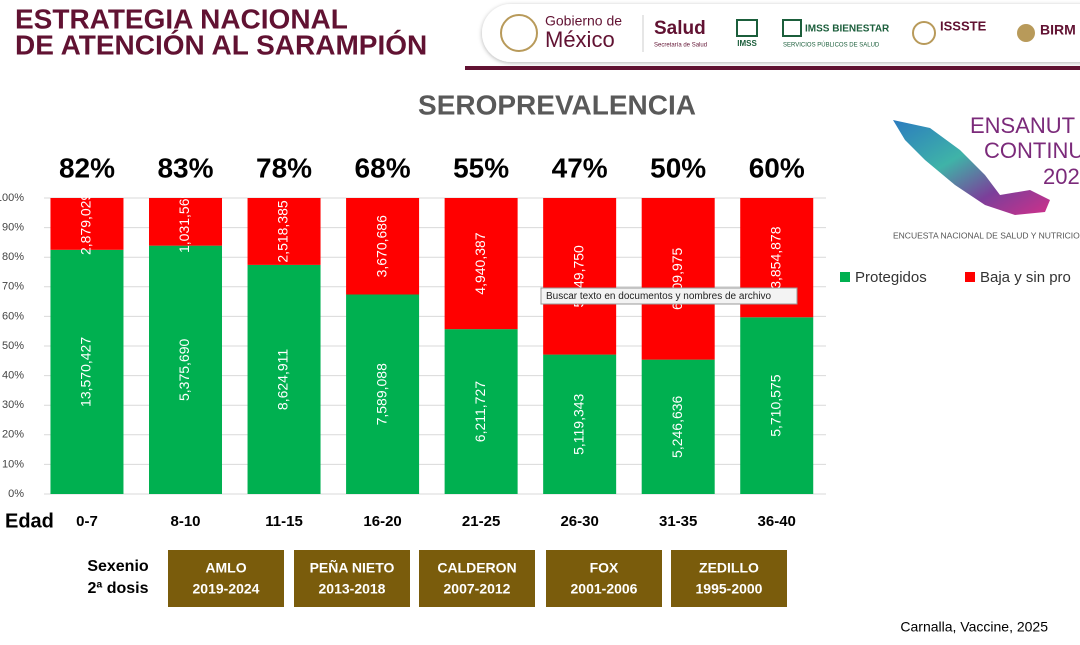 The width and height of the screenshot is (1080, 645). What do you see at coordinates (777, 521) in the screenshot?
I see `x-tick-label: 36-40` at bounding box center [777, 521].